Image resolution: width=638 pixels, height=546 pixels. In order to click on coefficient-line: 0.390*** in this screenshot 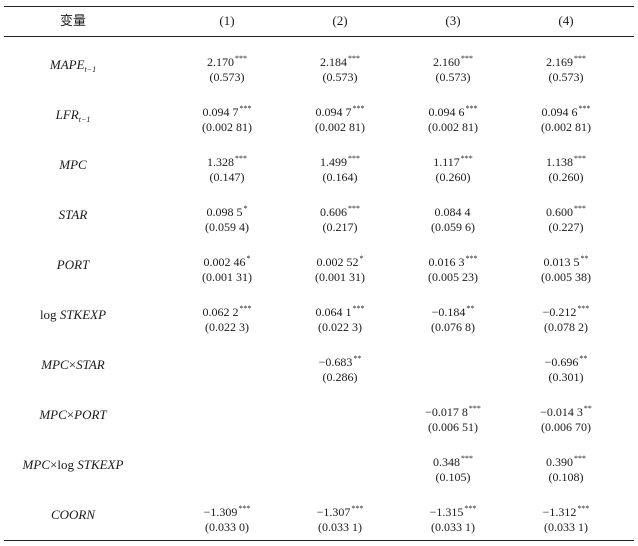, I will do `click(566, 459)`.